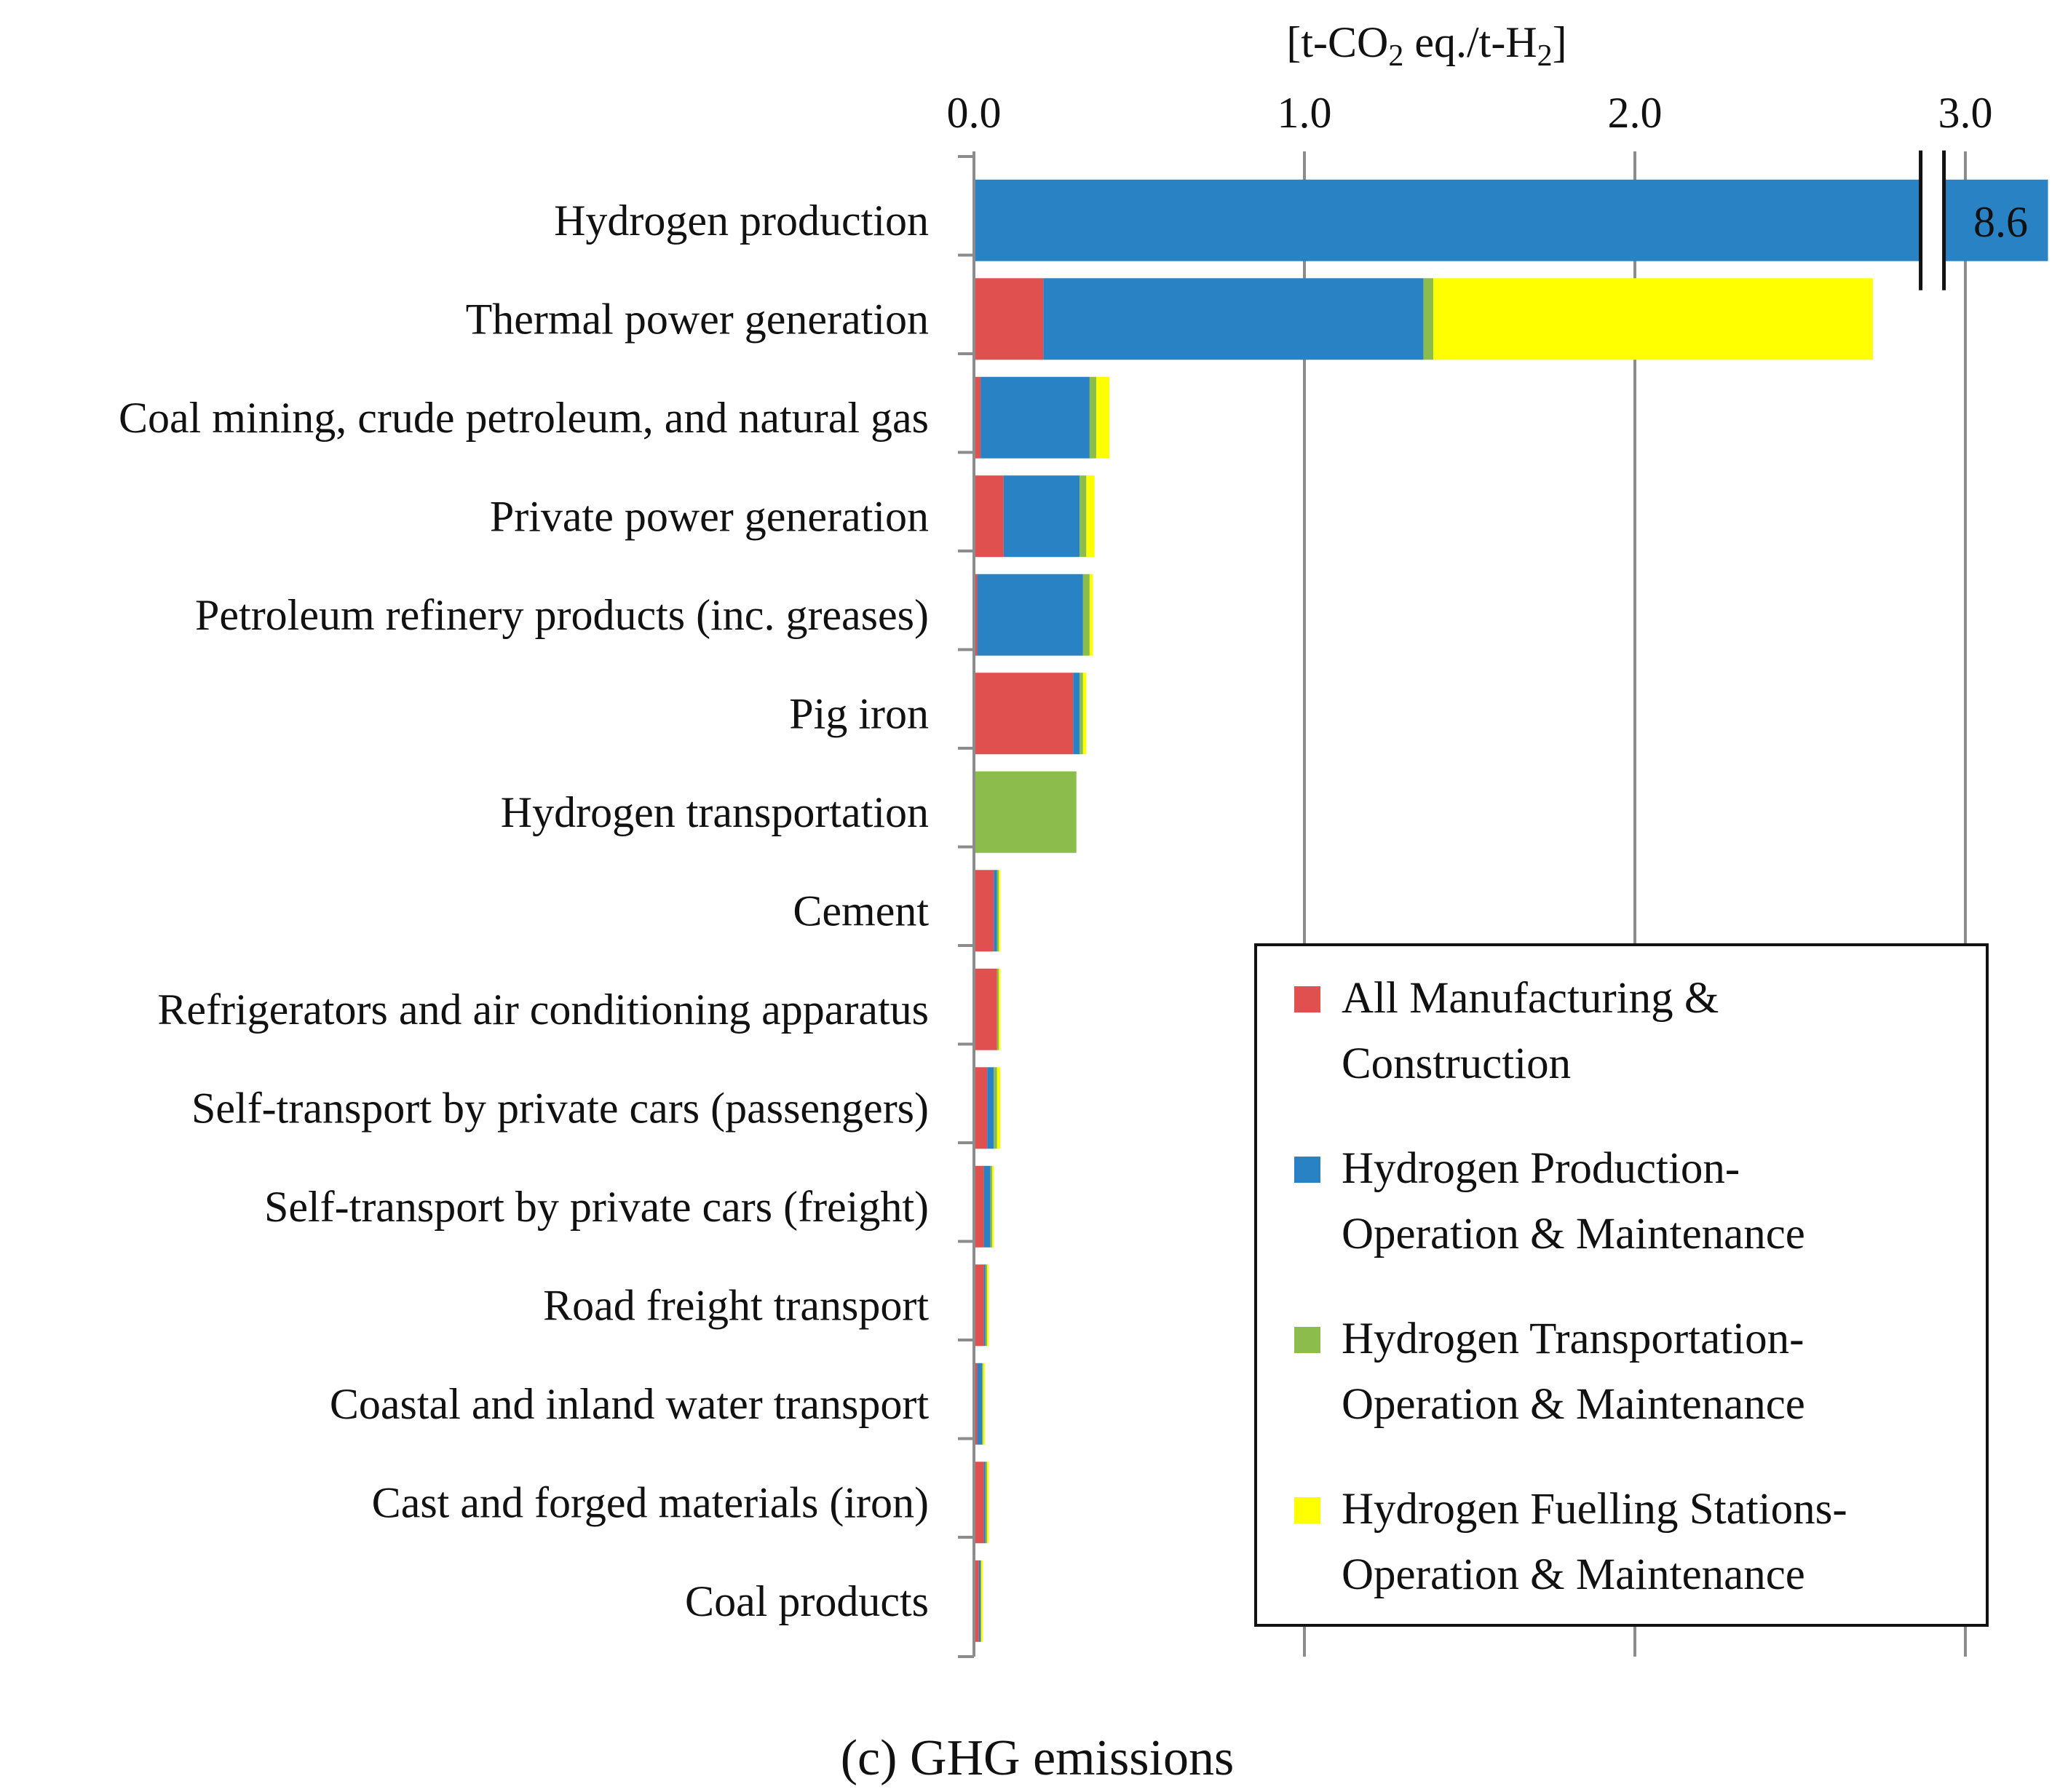 The image size is (2068, 1792). What do you see at coordinates (1595, 1509) in the screenshot?
I see `legend-label: Hydrogen Fuelling Stations-` at bounding box center [1595, 1509].